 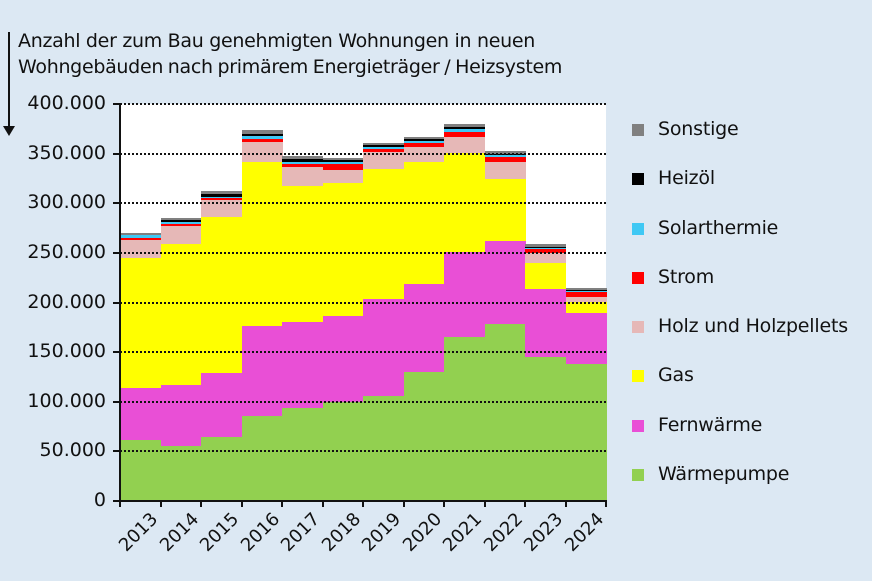 What do you see at coordinates (66, 152) in the screenshot?
I see `y-tick-label: 350.000` at bounding box center [66, 152].